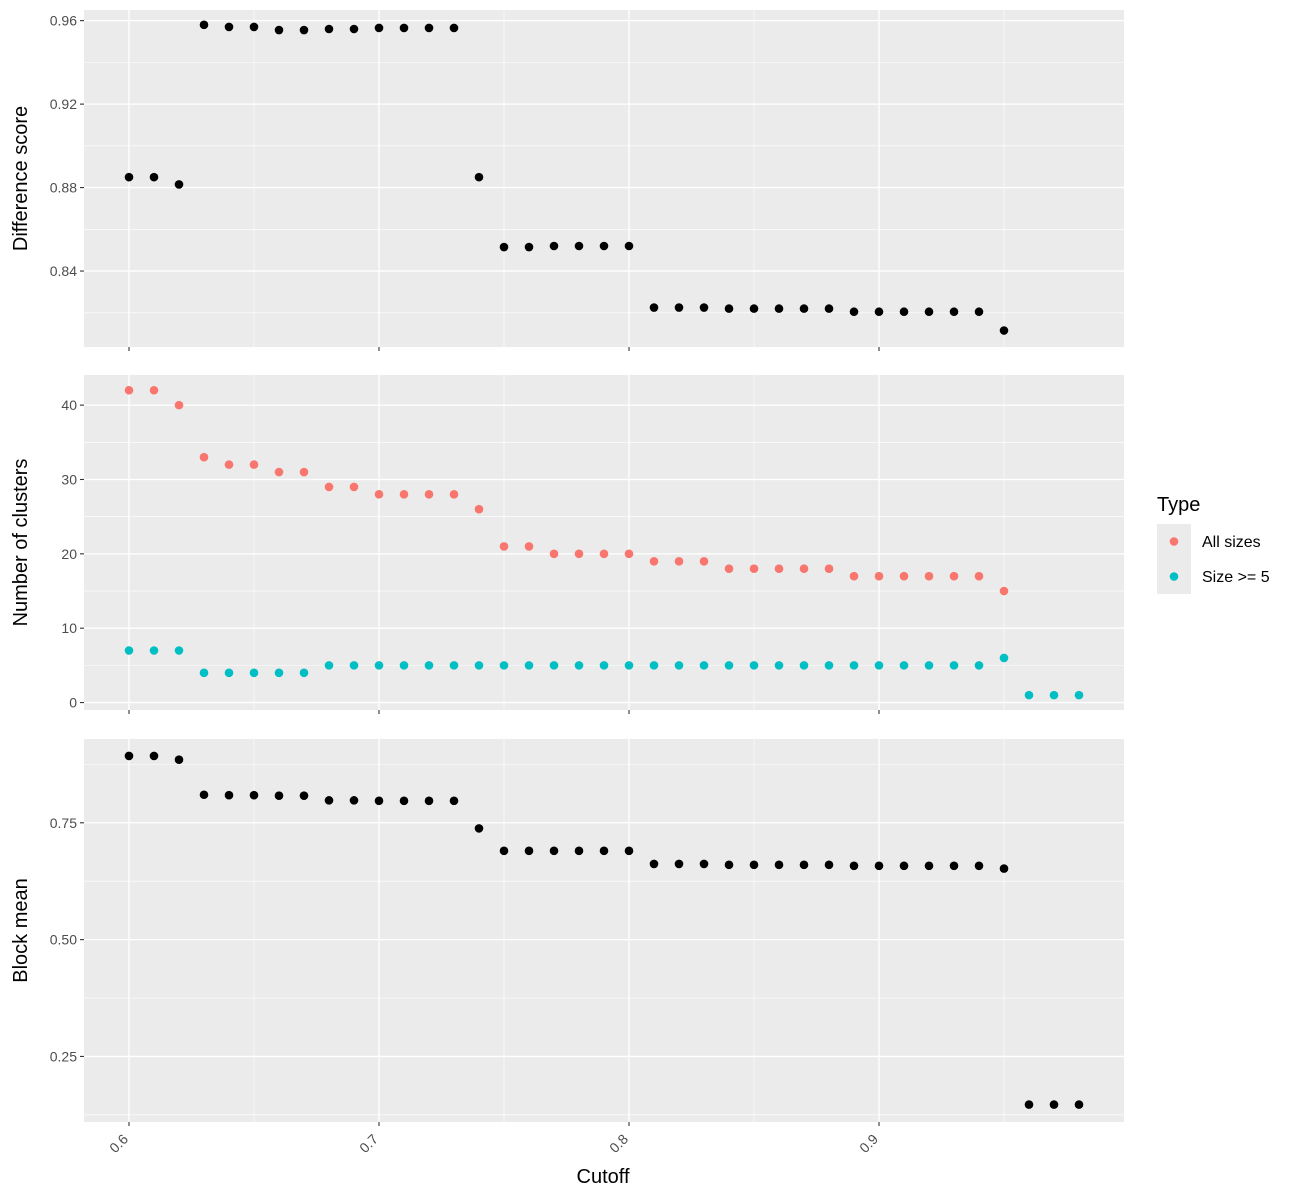 Image resolution: width=1300 pixels, height=1200 pixels. What do you see at coordinates (63, 1056) in the screenshot?
I see `y-tick-label: 0.25` at bounding box center [63, 1056].